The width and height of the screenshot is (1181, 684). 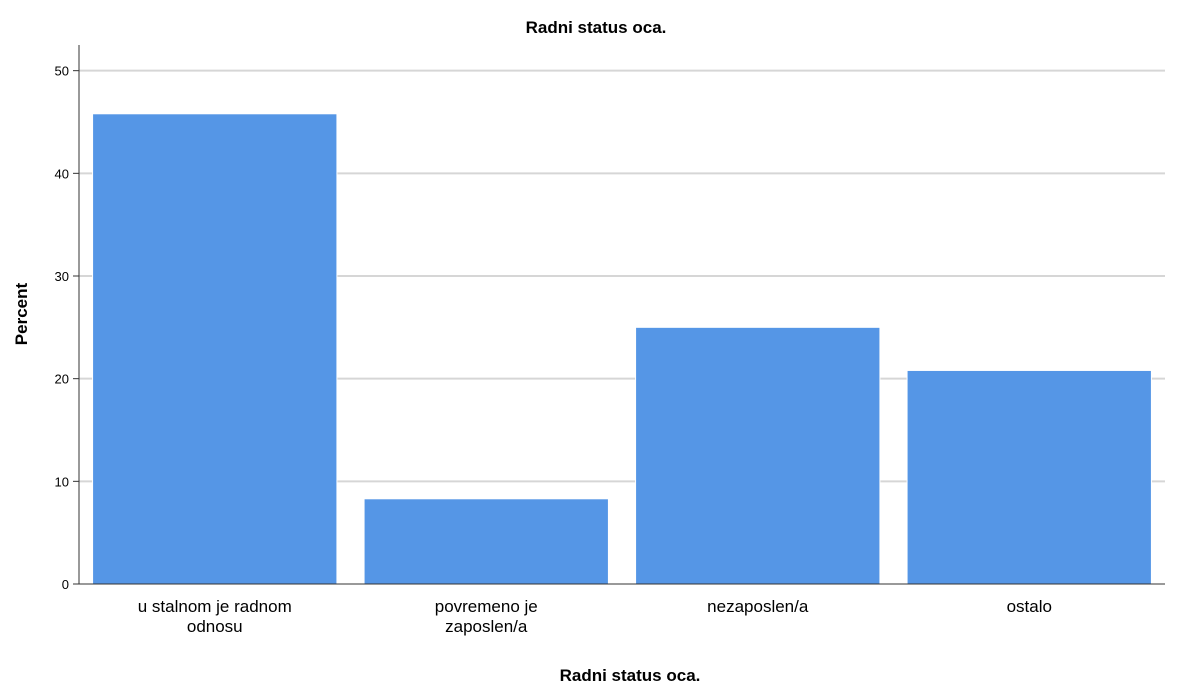 What do you see at coordinates (215, 616) in the screenshot?
I see `x-tick-label: u stalnom je radnom odnosu` at bounding box center [215, 616].